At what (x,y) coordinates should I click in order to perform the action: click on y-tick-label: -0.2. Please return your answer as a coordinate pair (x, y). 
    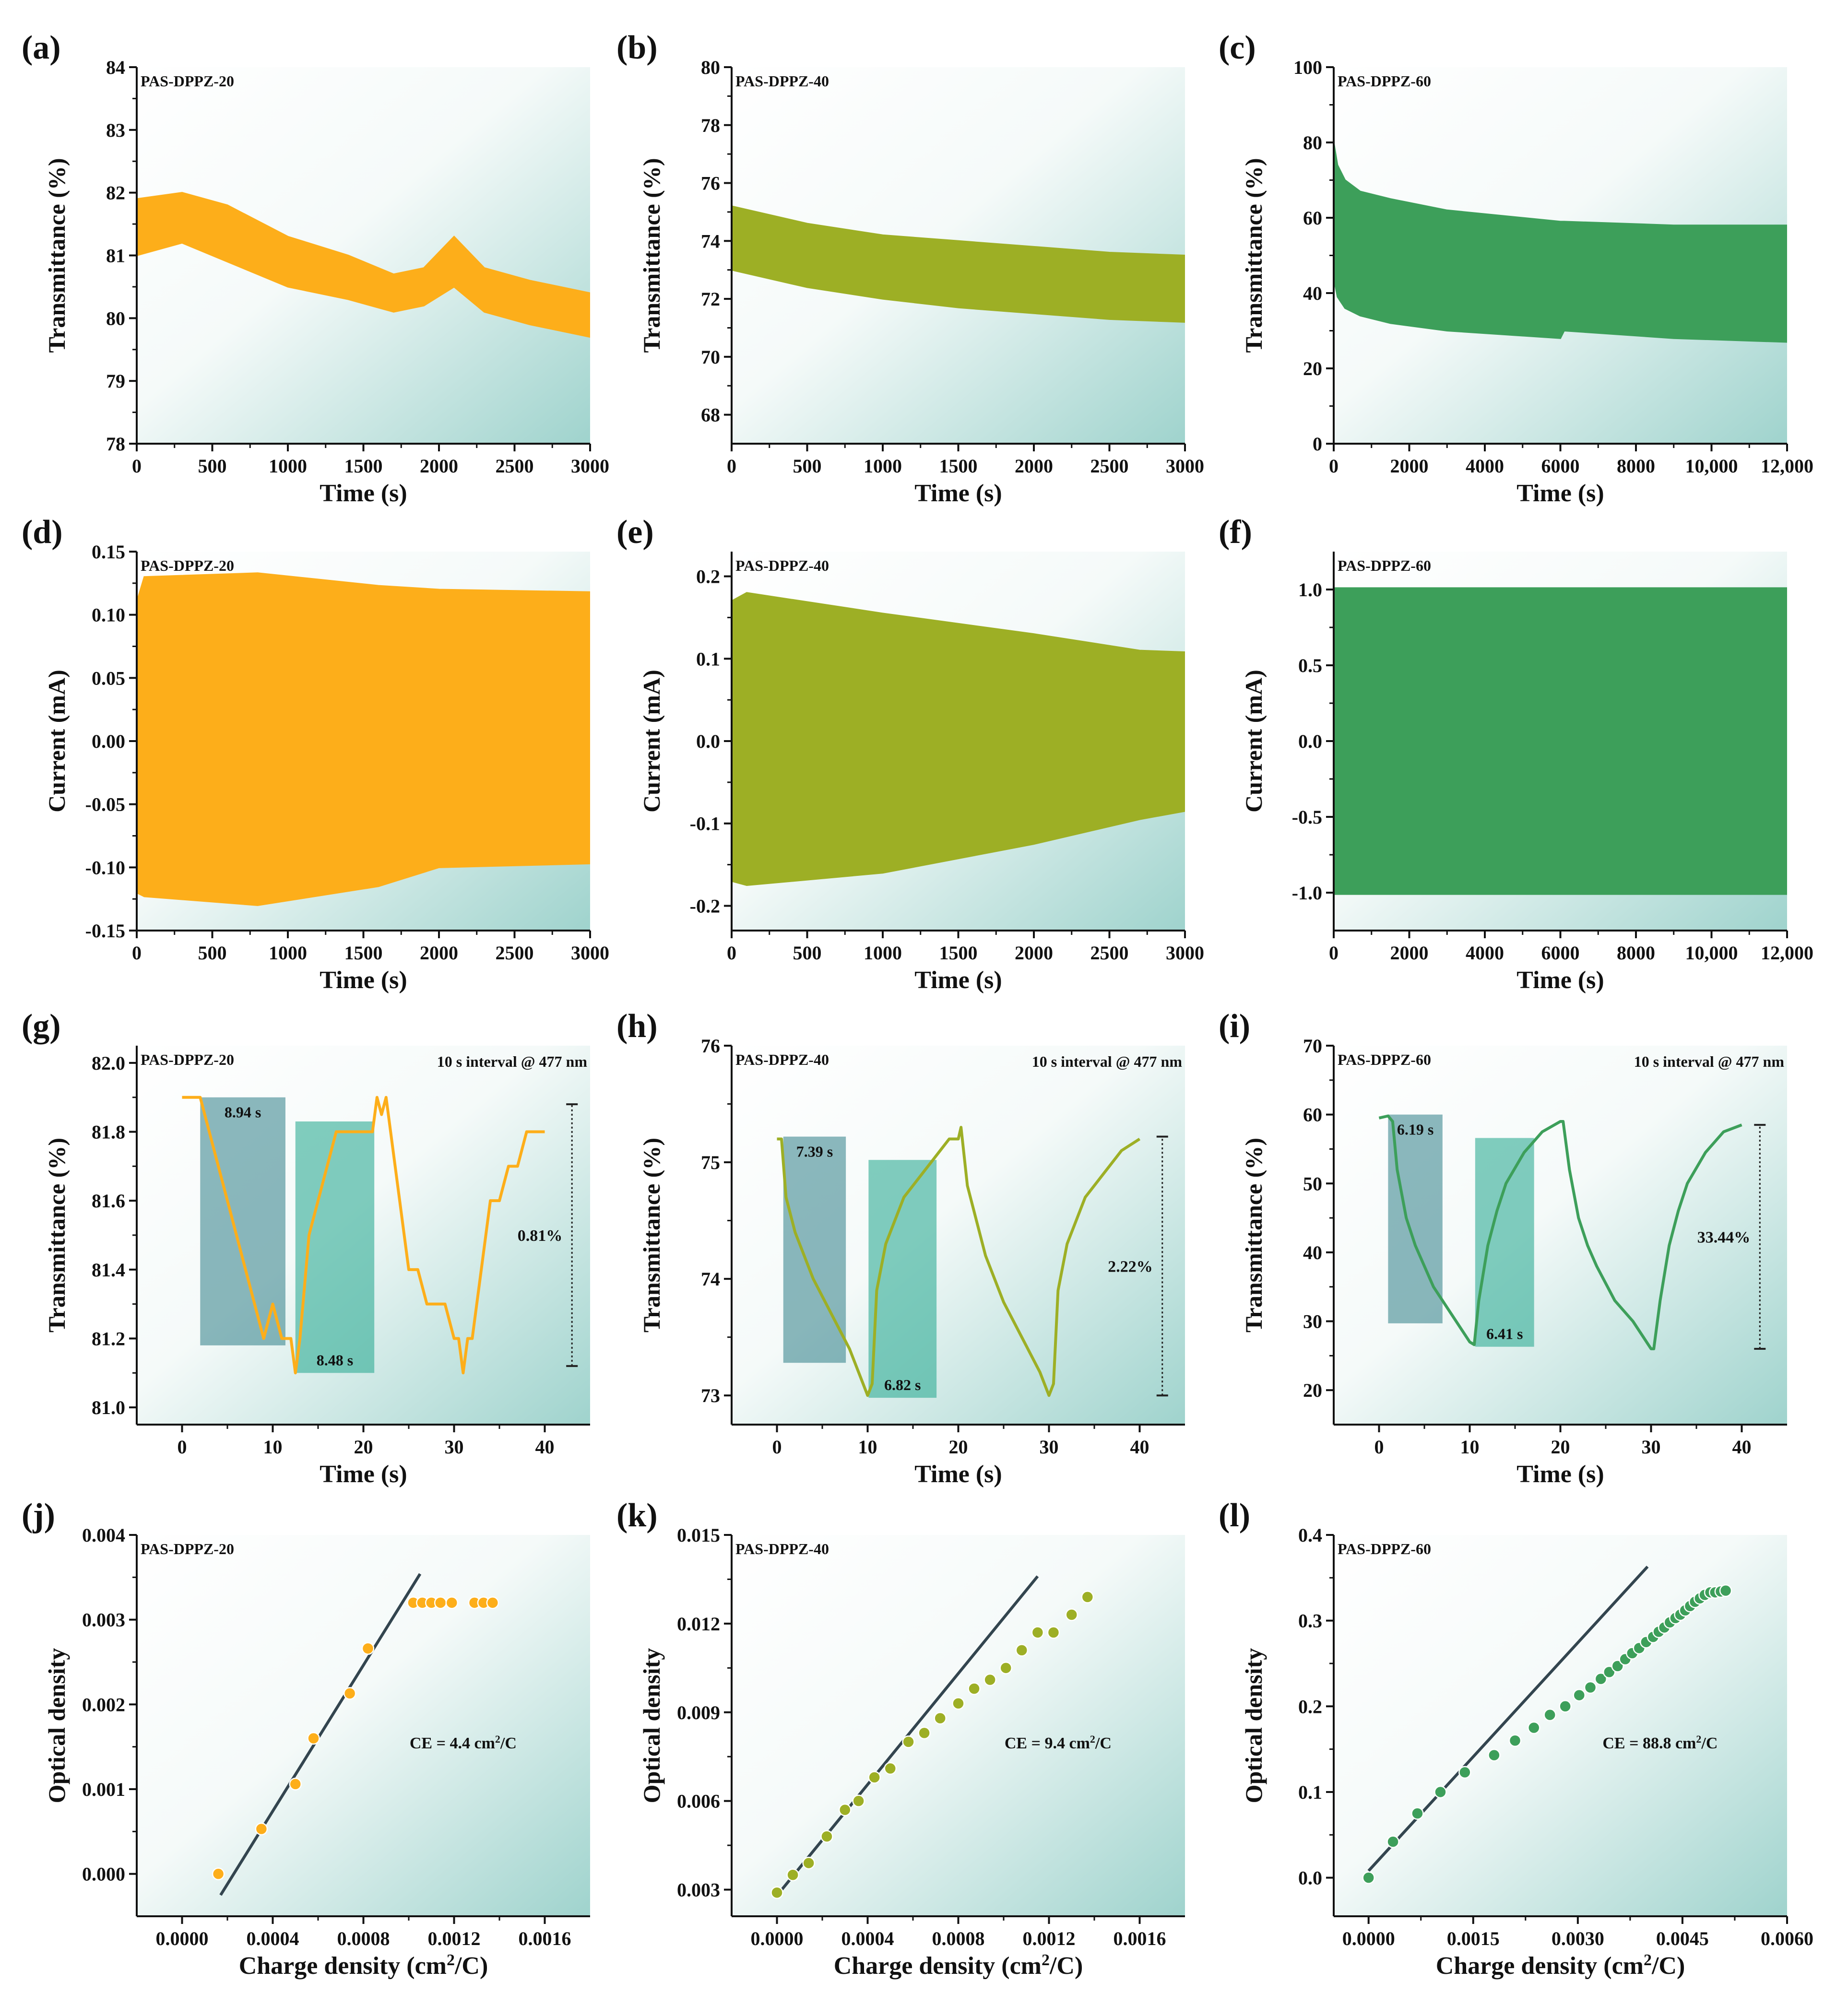
    Looking at the image, I should click on (705, 906).